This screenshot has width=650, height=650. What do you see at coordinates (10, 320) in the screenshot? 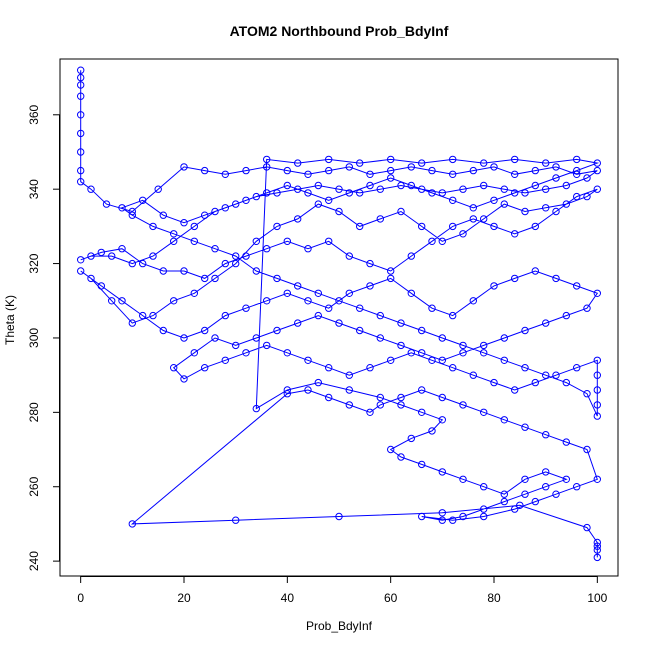
I see `y-axis-label: Theta (K)` at bounding box center [10, 320].